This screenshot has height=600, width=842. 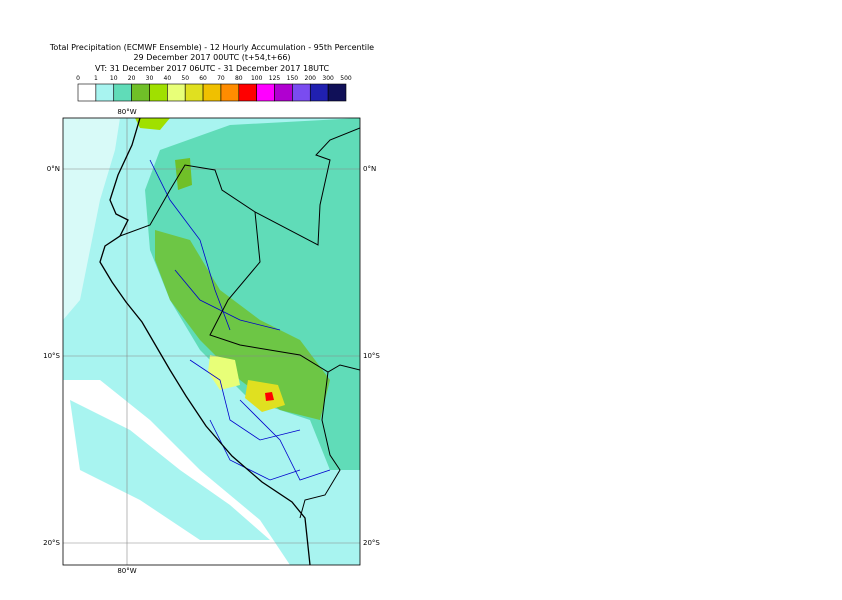 I want to click on colorbar-label: 30, so click(x=150, y=78).